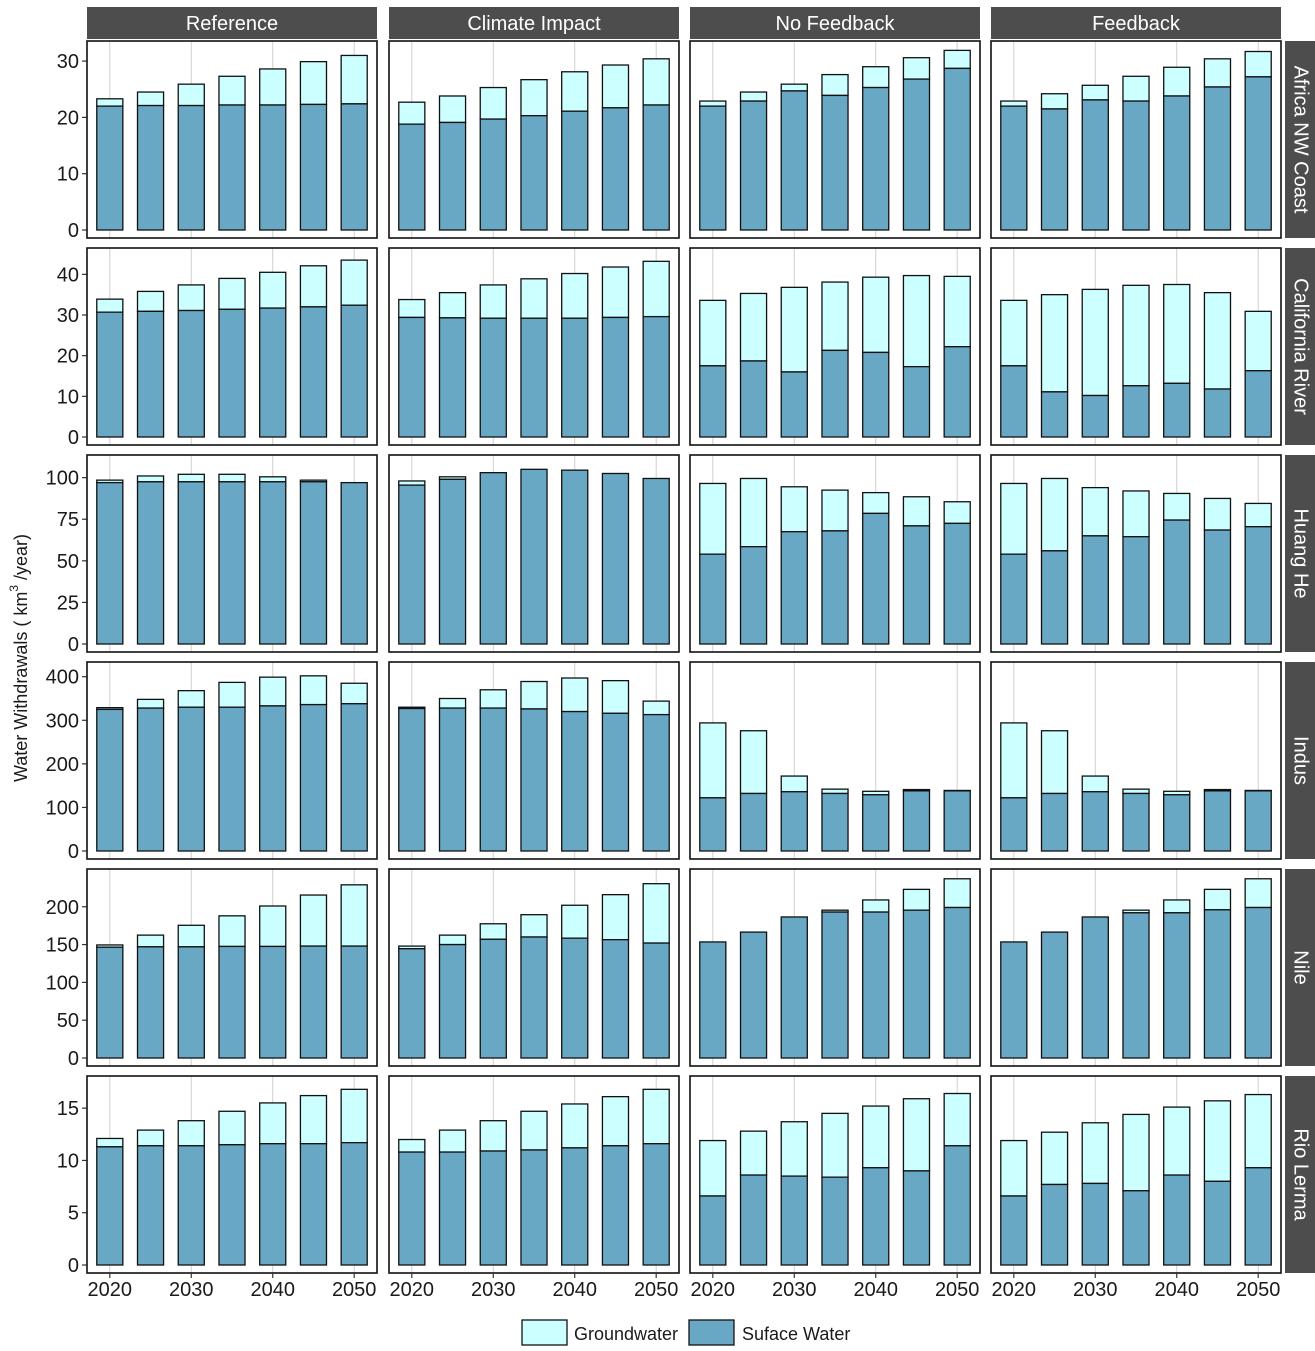  I want to click on y-tick-label: 400, so click(62, 678).